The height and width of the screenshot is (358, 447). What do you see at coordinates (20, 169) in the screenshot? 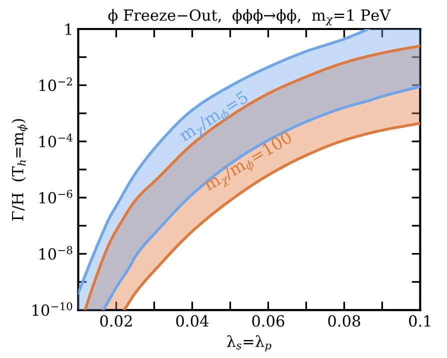
I see `y-axis-title: Γ/H (T$_{h}$=m$_{ϕ}$)` at bounding box center [20, 169].